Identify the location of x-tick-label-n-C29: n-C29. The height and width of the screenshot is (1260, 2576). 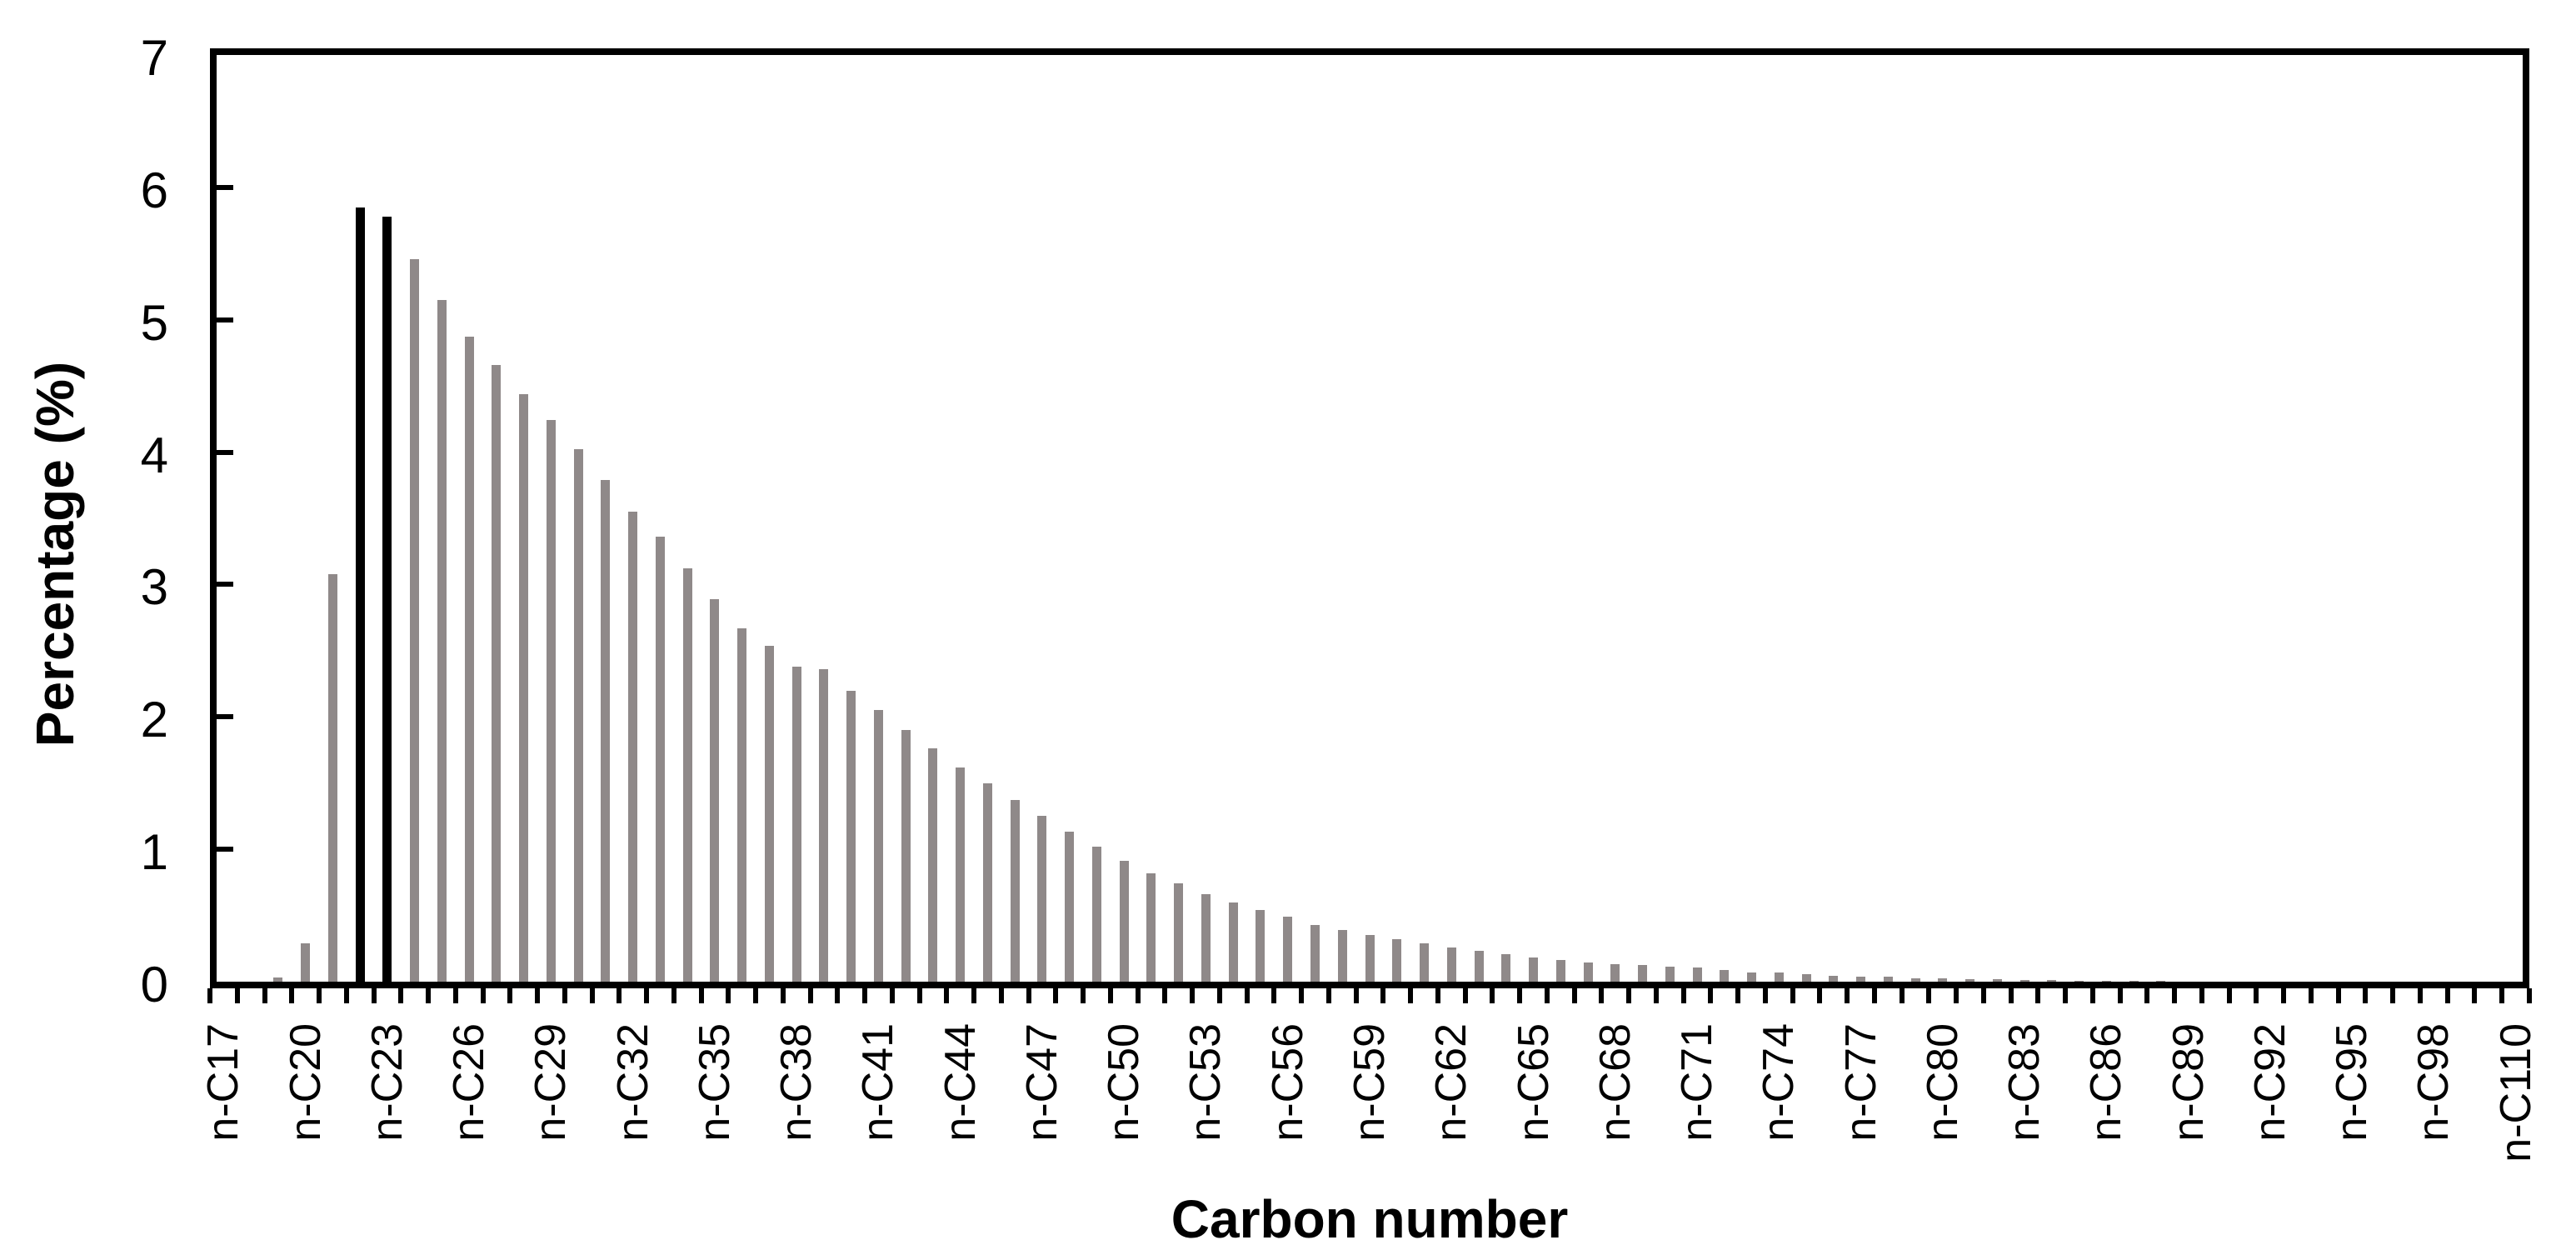
(551, 1082).